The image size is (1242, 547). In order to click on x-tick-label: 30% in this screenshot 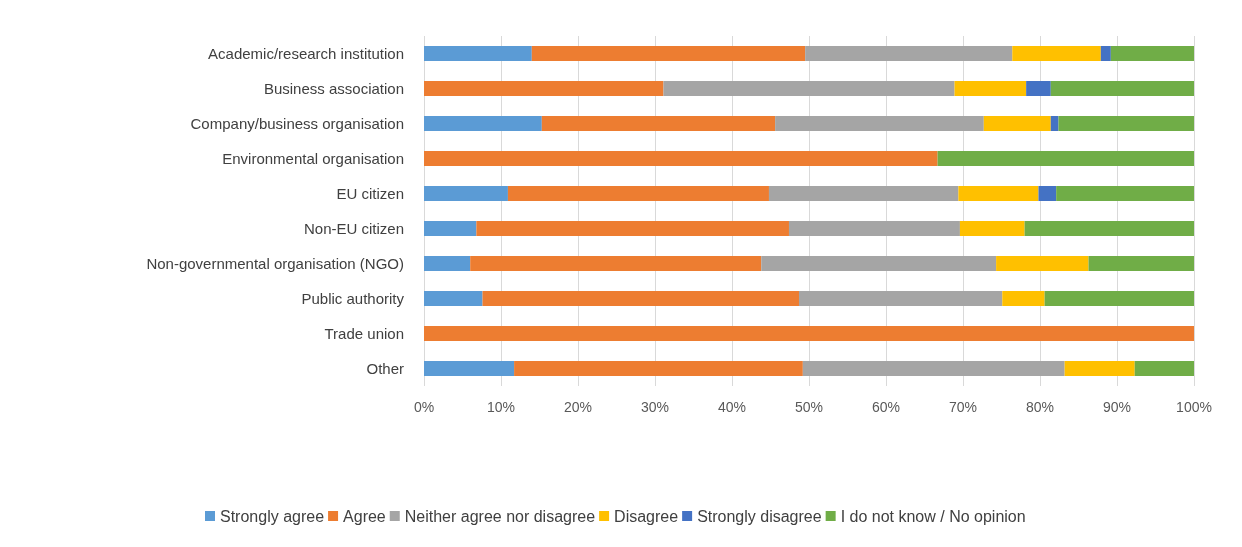, I will do `click(655, 407)`.